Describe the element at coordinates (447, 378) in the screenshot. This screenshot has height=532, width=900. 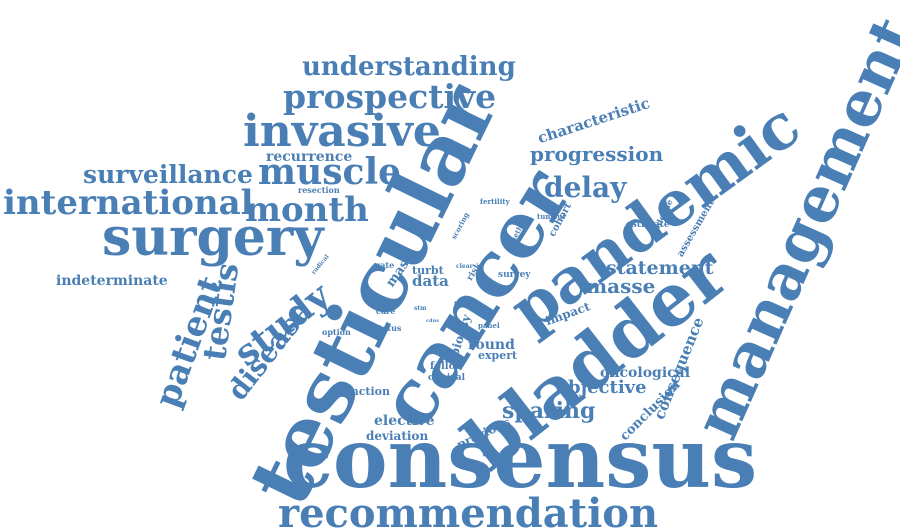
I see `word-clinical: clinical` at that location.